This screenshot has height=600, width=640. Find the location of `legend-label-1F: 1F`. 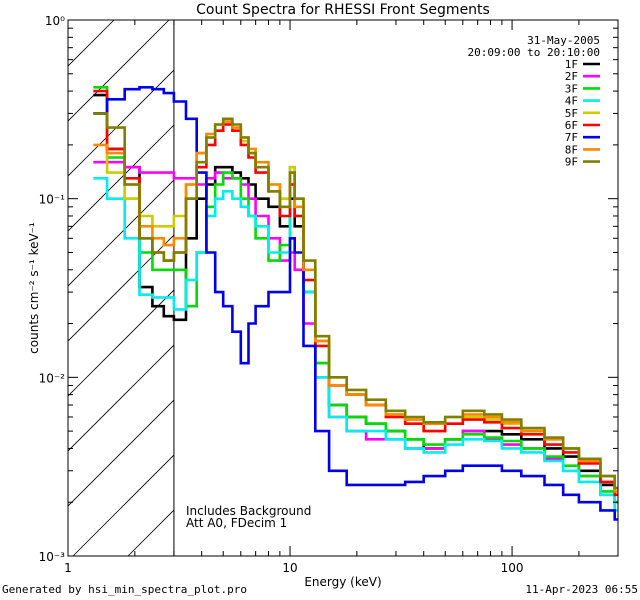

legend-label-1F: 1F is located at coordinates (571, 64).